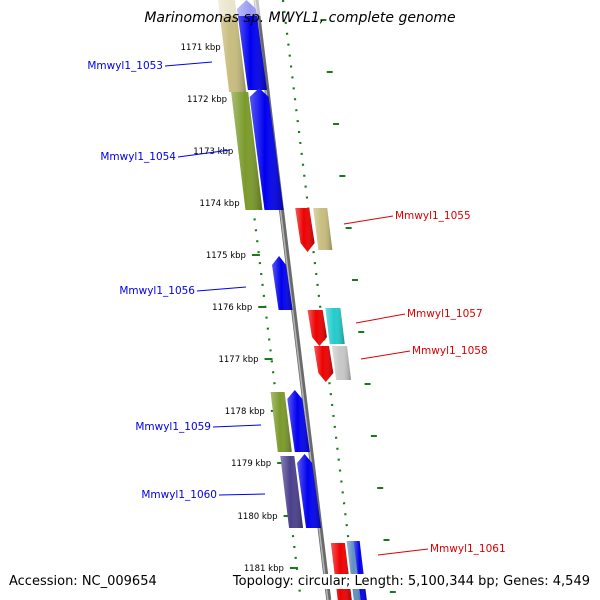  Describe the element at coordinates (238, 360) in the screenshot. I see `tick-label: 1177 kbp` at that location.